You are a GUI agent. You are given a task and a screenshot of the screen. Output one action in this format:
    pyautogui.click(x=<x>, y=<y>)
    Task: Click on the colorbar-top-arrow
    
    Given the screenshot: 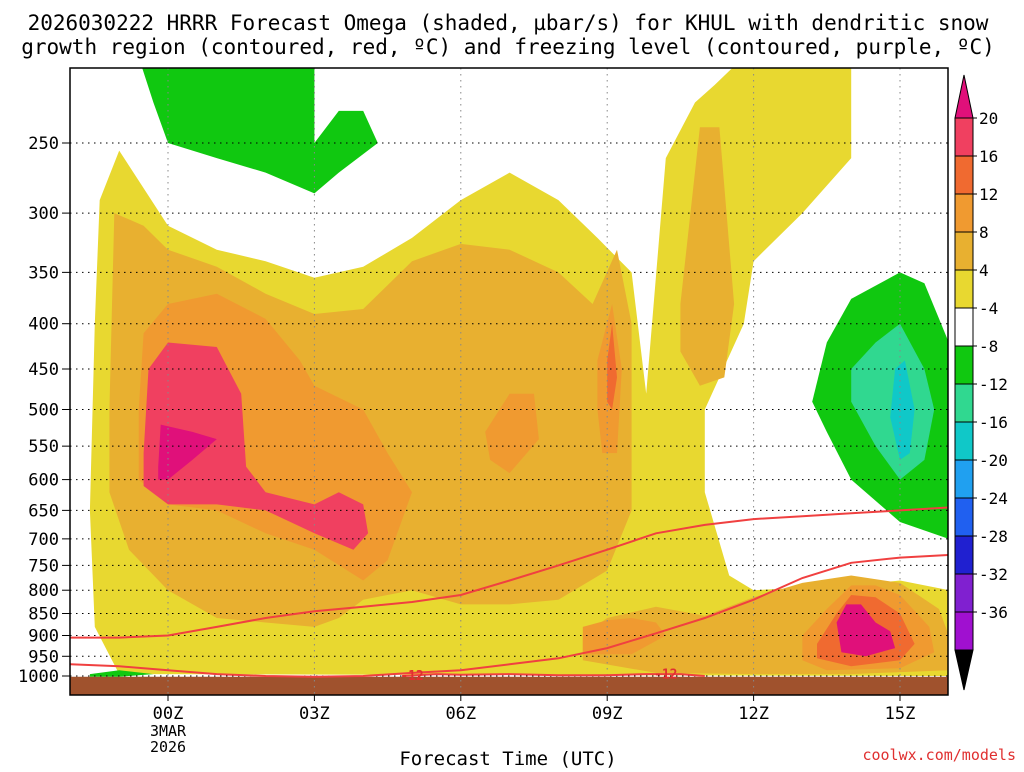 What is the action you would take?
    pyautogui.click(x=964, y=96)
    